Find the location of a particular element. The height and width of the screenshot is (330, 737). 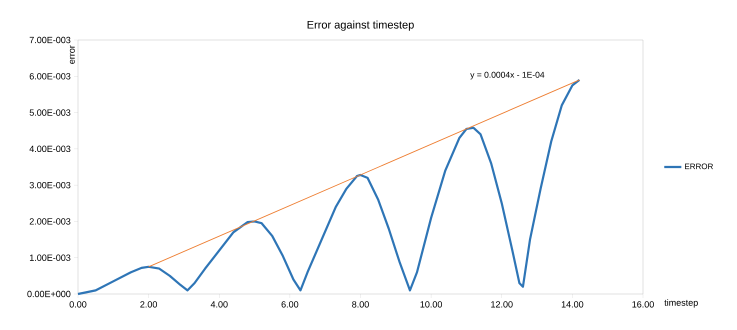

x-tick-label: 6.00 is located at coordinates (290, 304).